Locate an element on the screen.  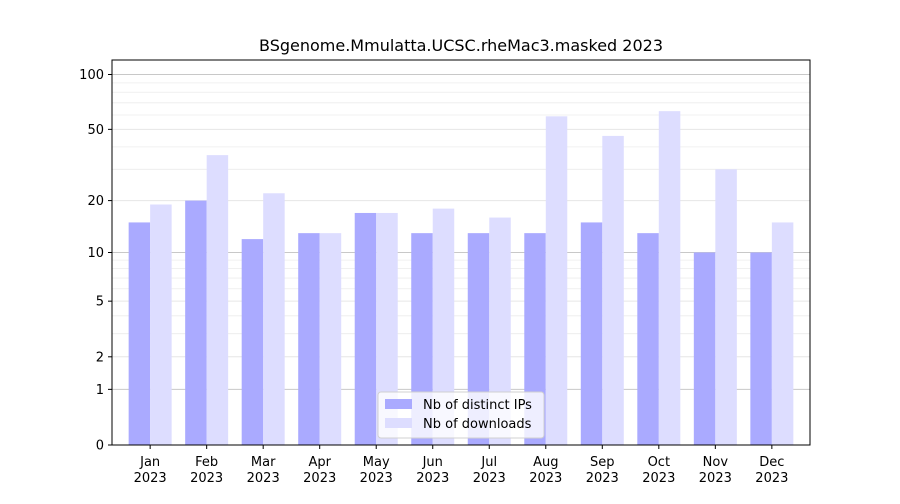
x-tick-label-month: Sep is located at coordinates (602, 462).